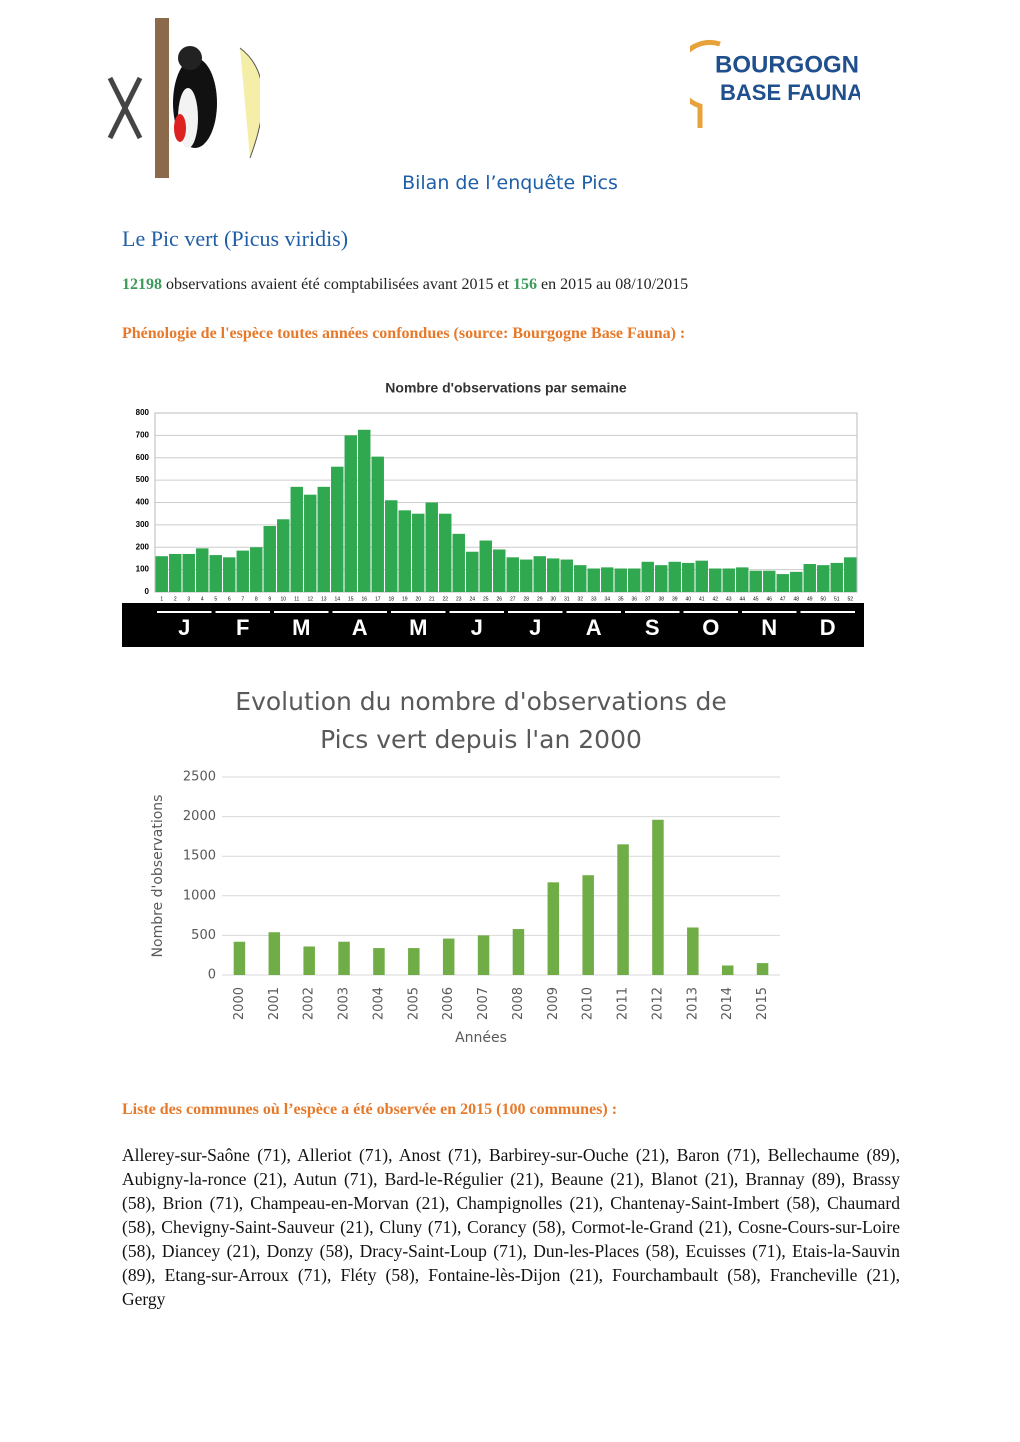  I want to click on x-tick-label: 20, so click(418, 599).